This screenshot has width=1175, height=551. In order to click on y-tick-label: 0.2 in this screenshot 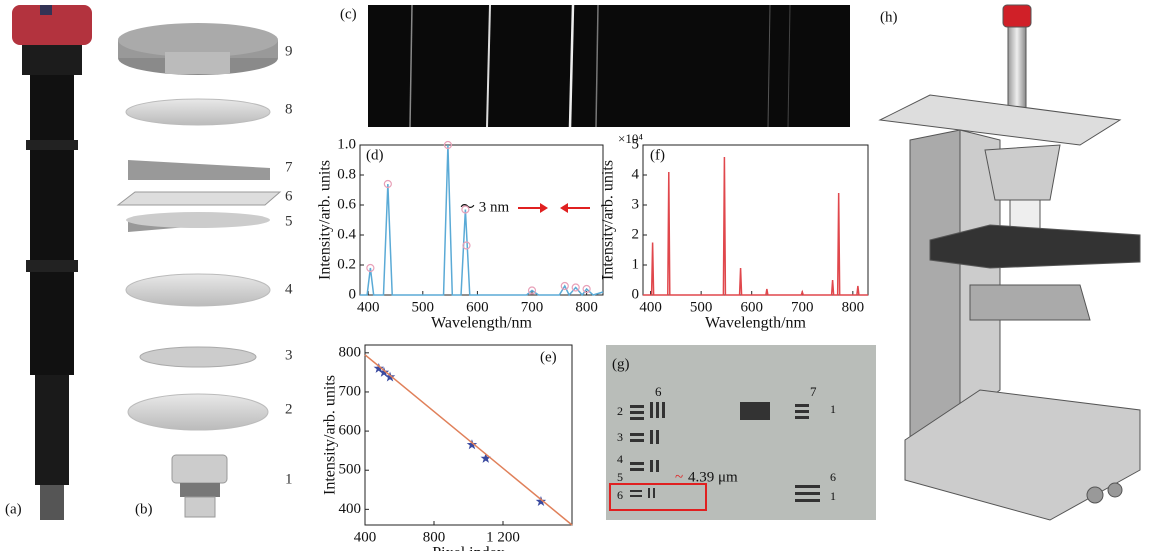, I will do `click(346, 264)`.